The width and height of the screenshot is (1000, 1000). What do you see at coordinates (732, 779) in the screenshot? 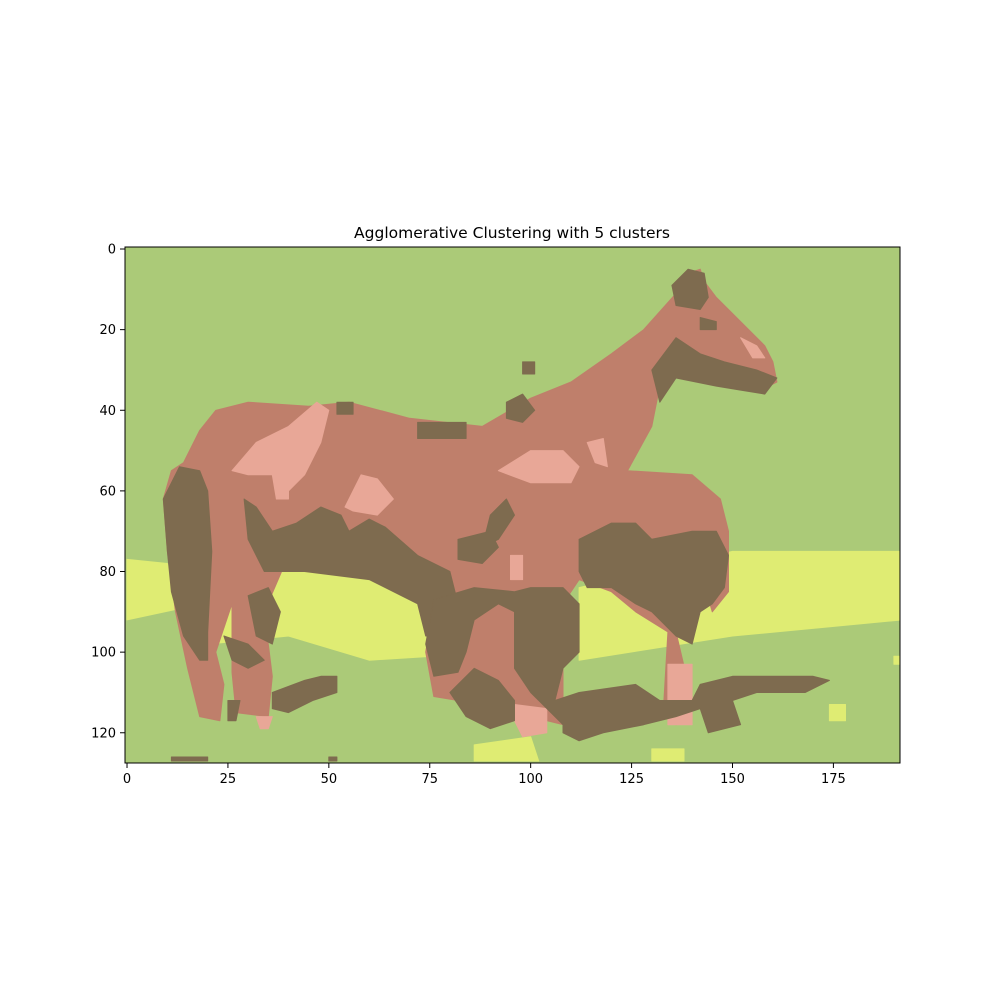
I see `x-tick-label: 150` at bounding box center [732, 779].